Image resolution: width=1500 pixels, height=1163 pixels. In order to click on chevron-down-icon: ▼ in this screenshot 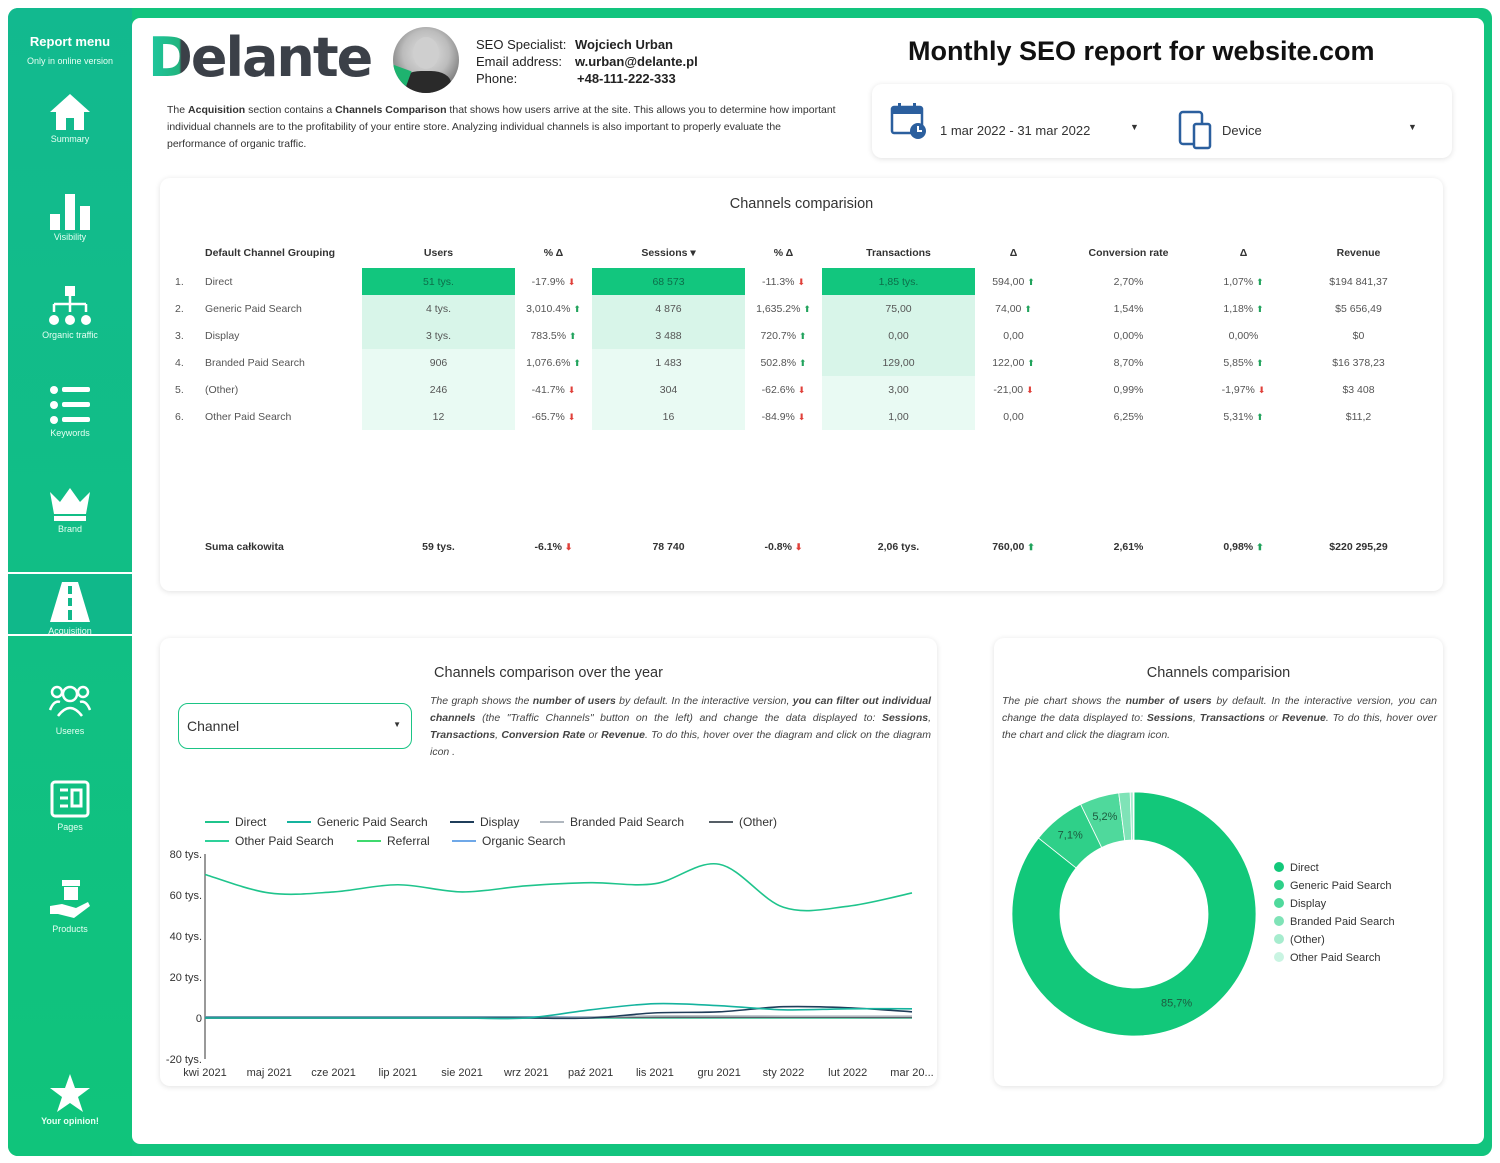, I will do `click(1134, 127)`.